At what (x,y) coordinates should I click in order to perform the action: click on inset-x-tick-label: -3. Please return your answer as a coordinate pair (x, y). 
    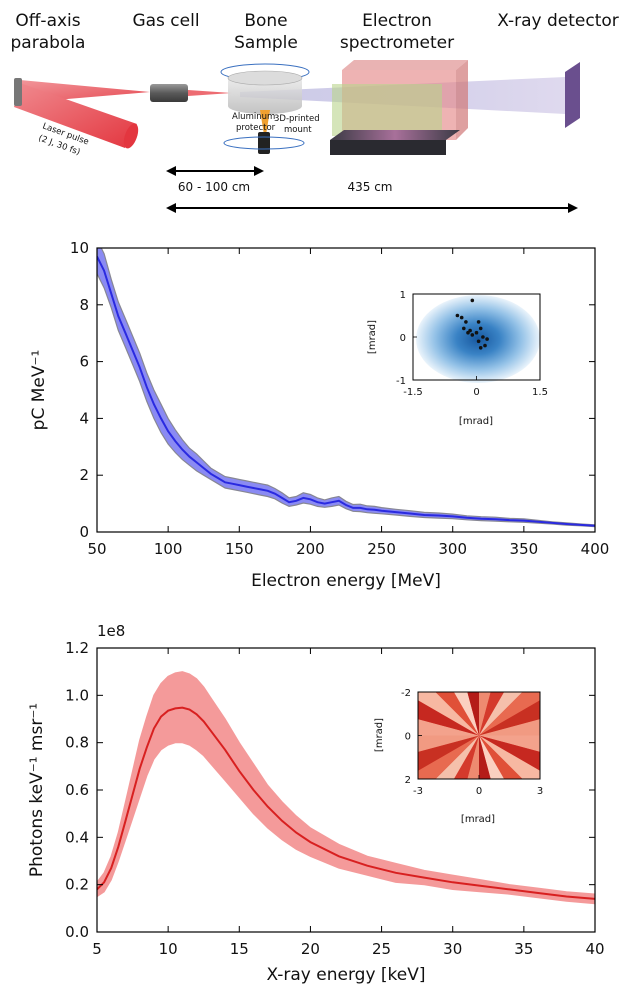
    Looking at the image, I should click on (418, 791).